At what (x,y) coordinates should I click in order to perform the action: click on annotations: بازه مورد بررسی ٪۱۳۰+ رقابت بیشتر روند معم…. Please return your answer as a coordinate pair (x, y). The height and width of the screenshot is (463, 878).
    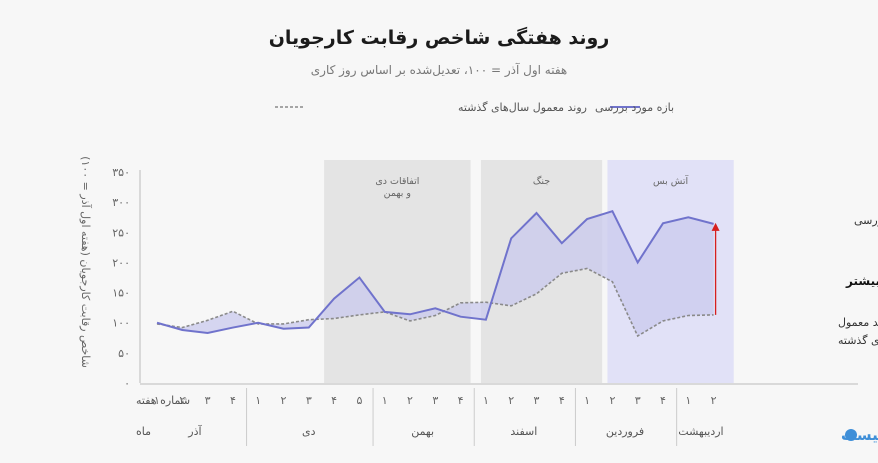
    Looking at the image, I should click on (794, 280).